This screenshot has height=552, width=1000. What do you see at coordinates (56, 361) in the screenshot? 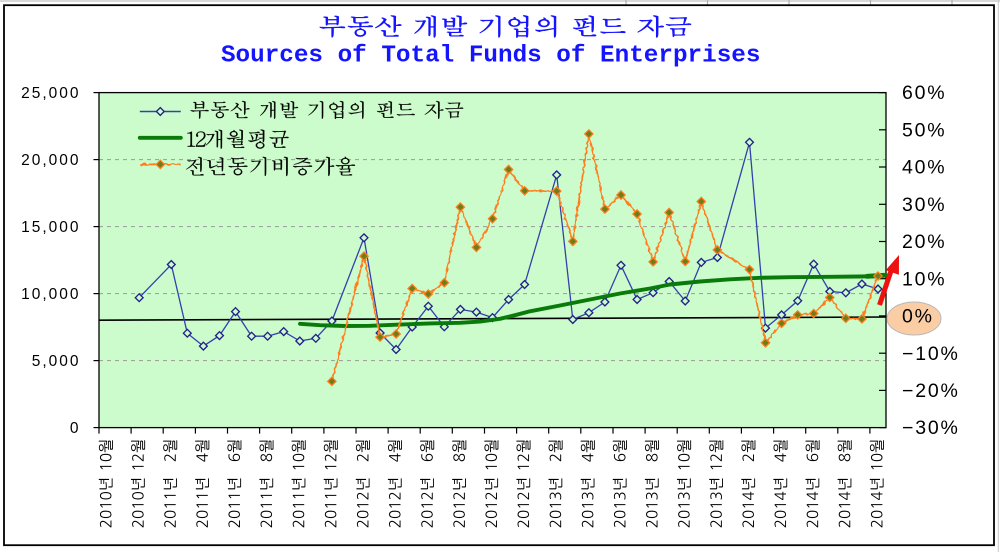
I see `svg-text: 5,000` at bounding box center [56, 361].